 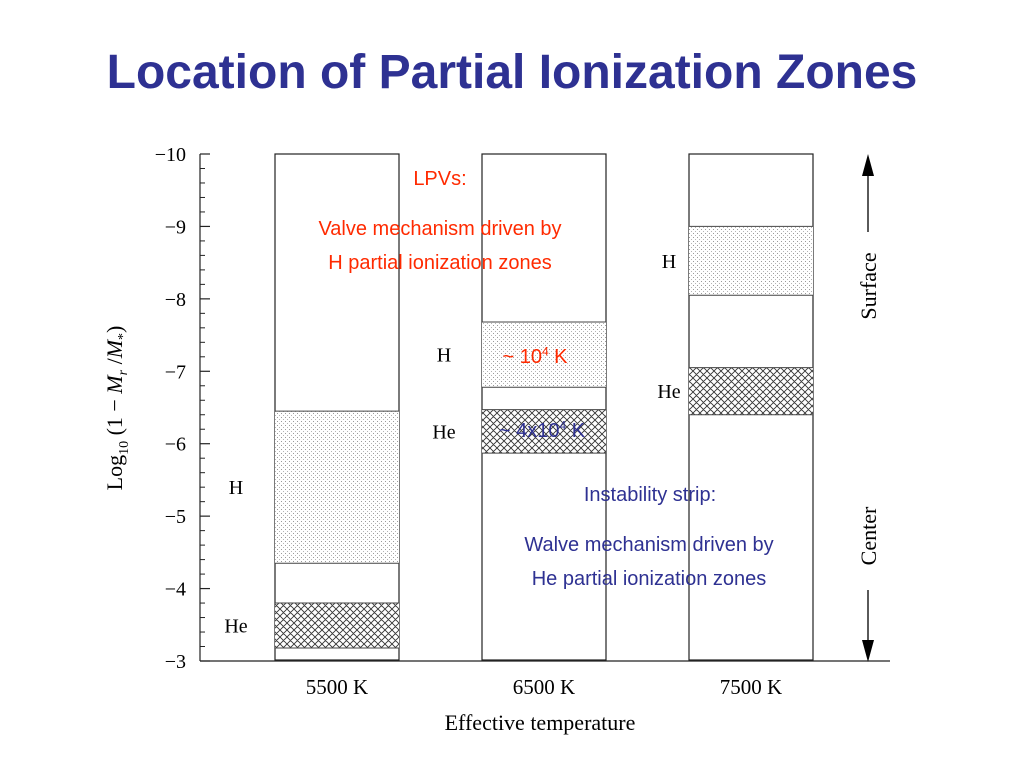 I want to click on instability-strip-line-2: He partial ionization zones, so click(x=649, y=579).